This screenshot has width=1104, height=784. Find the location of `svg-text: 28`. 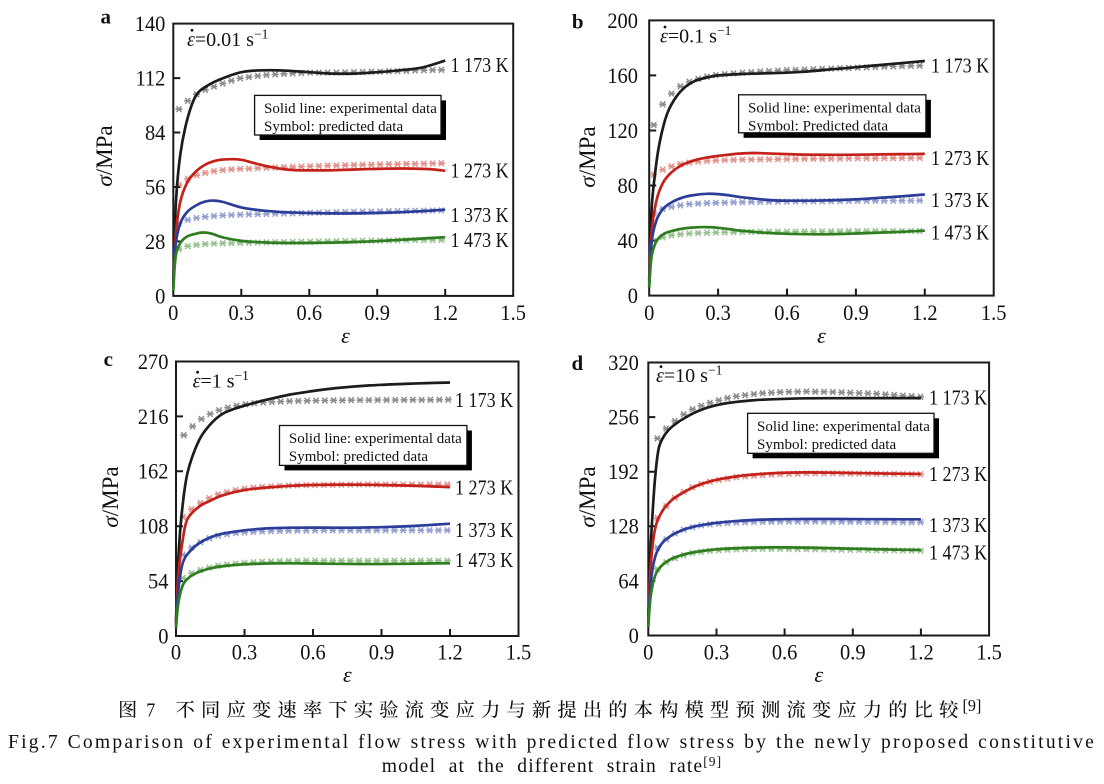

svg-text: 28 is located at coordinates (155, 241).